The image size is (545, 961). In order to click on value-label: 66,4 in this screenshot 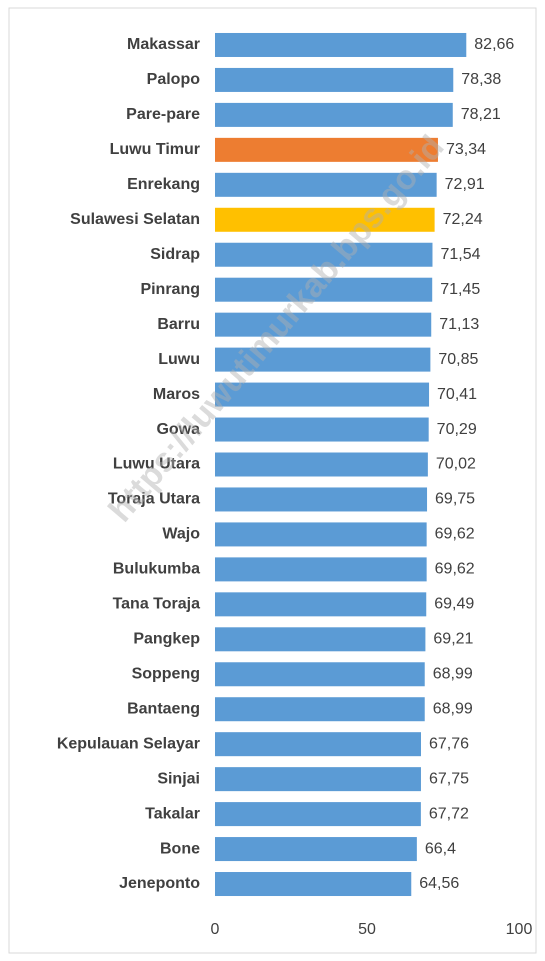, I will do `click(440, 848)`.